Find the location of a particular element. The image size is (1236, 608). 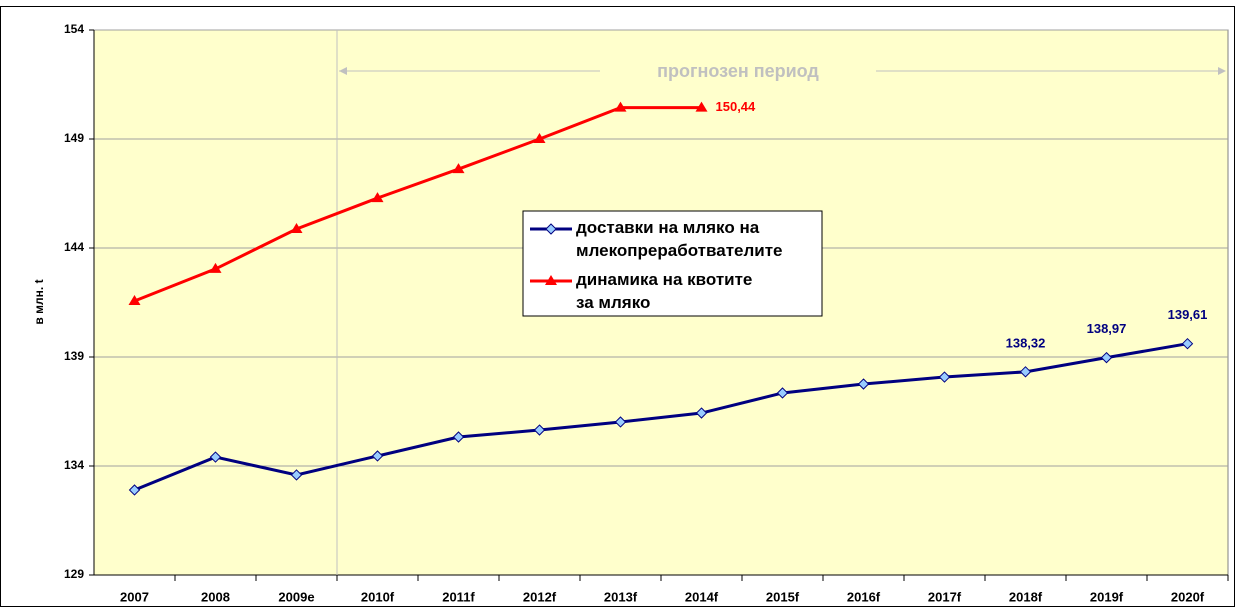

y-tick-label: 134 is located at coordinates (74, 465).